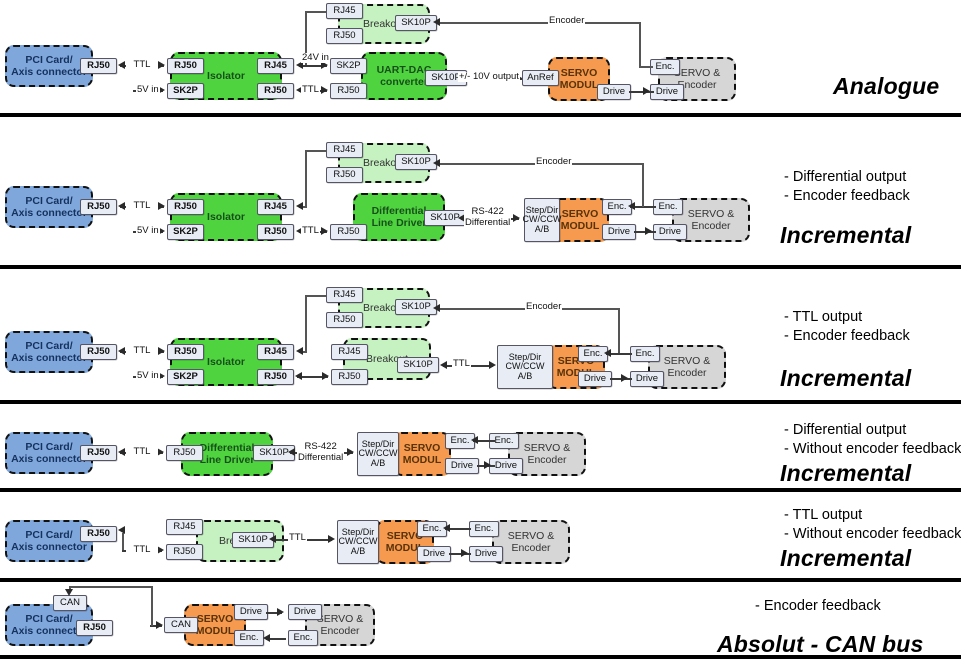 The width and height of the screenshot is (961, 661). What do you see at coordinates (303, 207) in the screenshot?
I see `wire-breakout-branch` at bounding box center [303, 207].